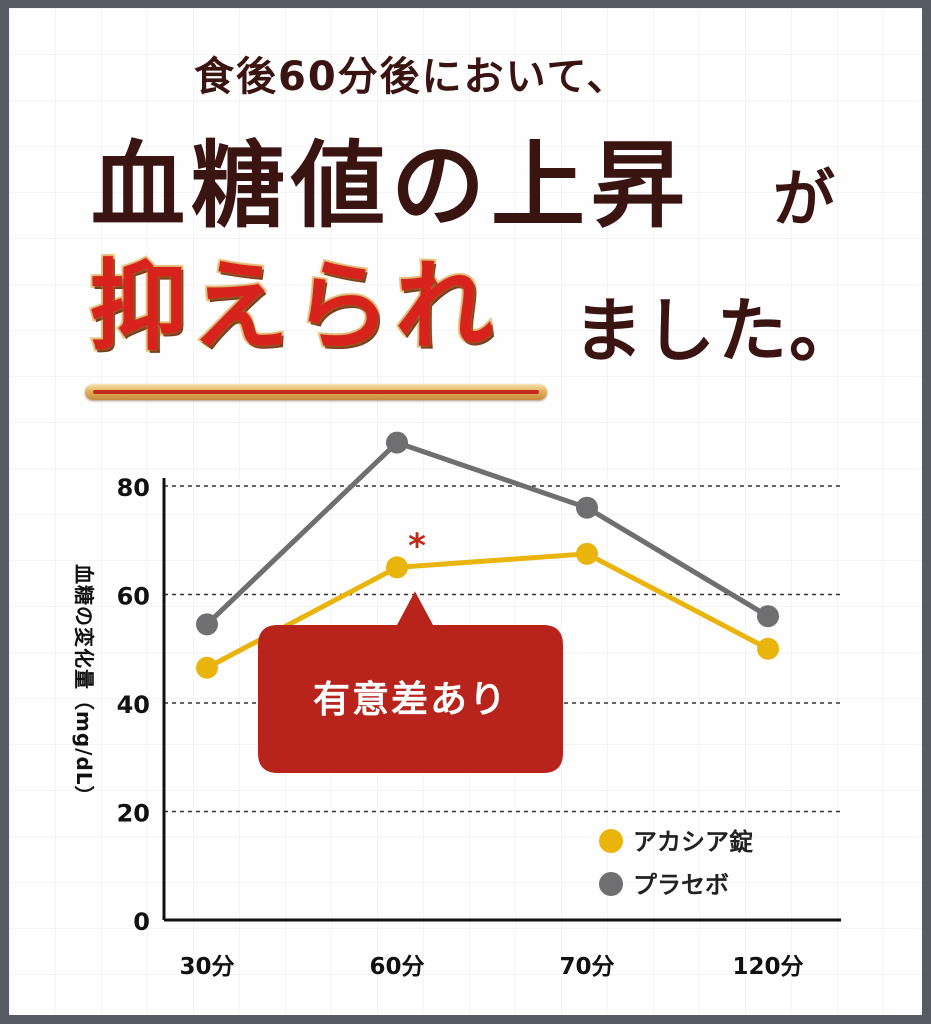  I want to click on chart-annotation: * 有意差あり, so click(410, 649).